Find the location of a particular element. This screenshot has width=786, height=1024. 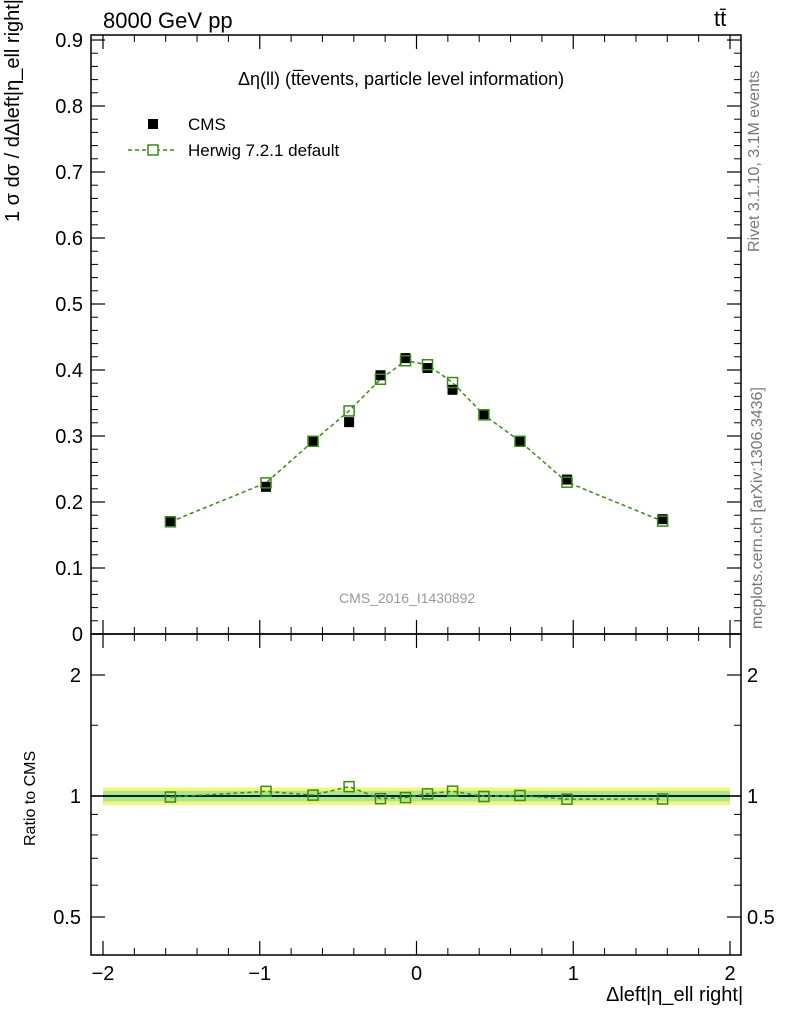

ratio-y-axis-label: Ratio to CMS is located at coordinates (30, 798).